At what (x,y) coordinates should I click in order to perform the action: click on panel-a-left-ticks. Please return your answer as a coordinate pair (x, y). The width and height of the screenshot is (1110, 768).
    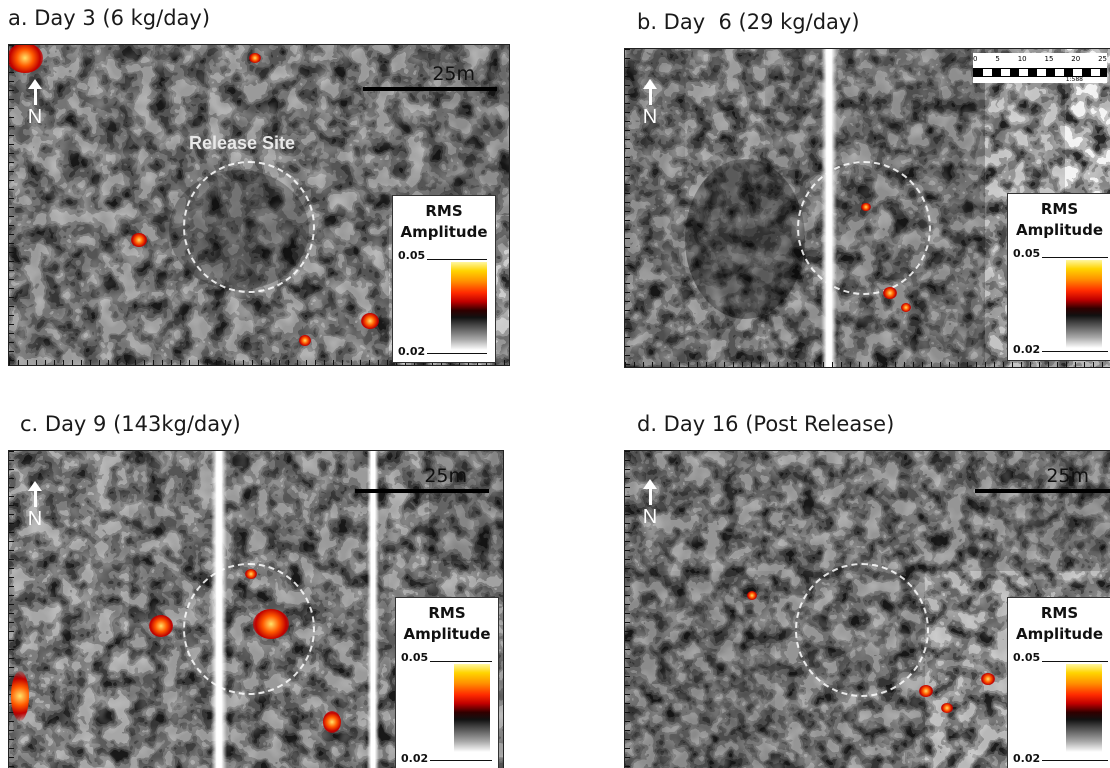
    Looking at the image, I should click on (11, 205).